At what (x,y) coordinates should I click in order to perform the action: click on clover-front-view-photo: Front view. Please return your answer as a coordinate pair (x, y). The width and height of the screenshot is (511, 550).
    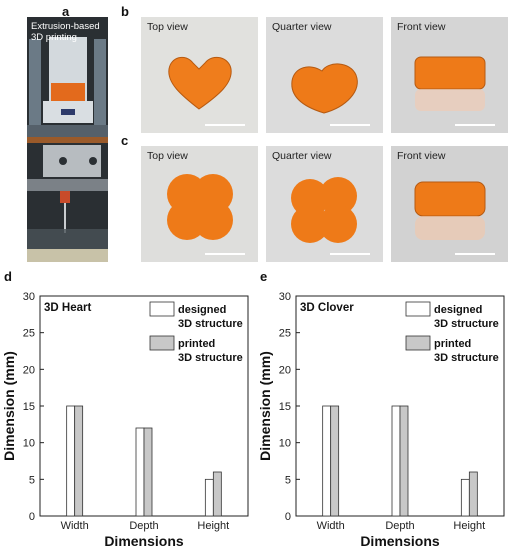
    Looking at the image, I should click on (449, 204).